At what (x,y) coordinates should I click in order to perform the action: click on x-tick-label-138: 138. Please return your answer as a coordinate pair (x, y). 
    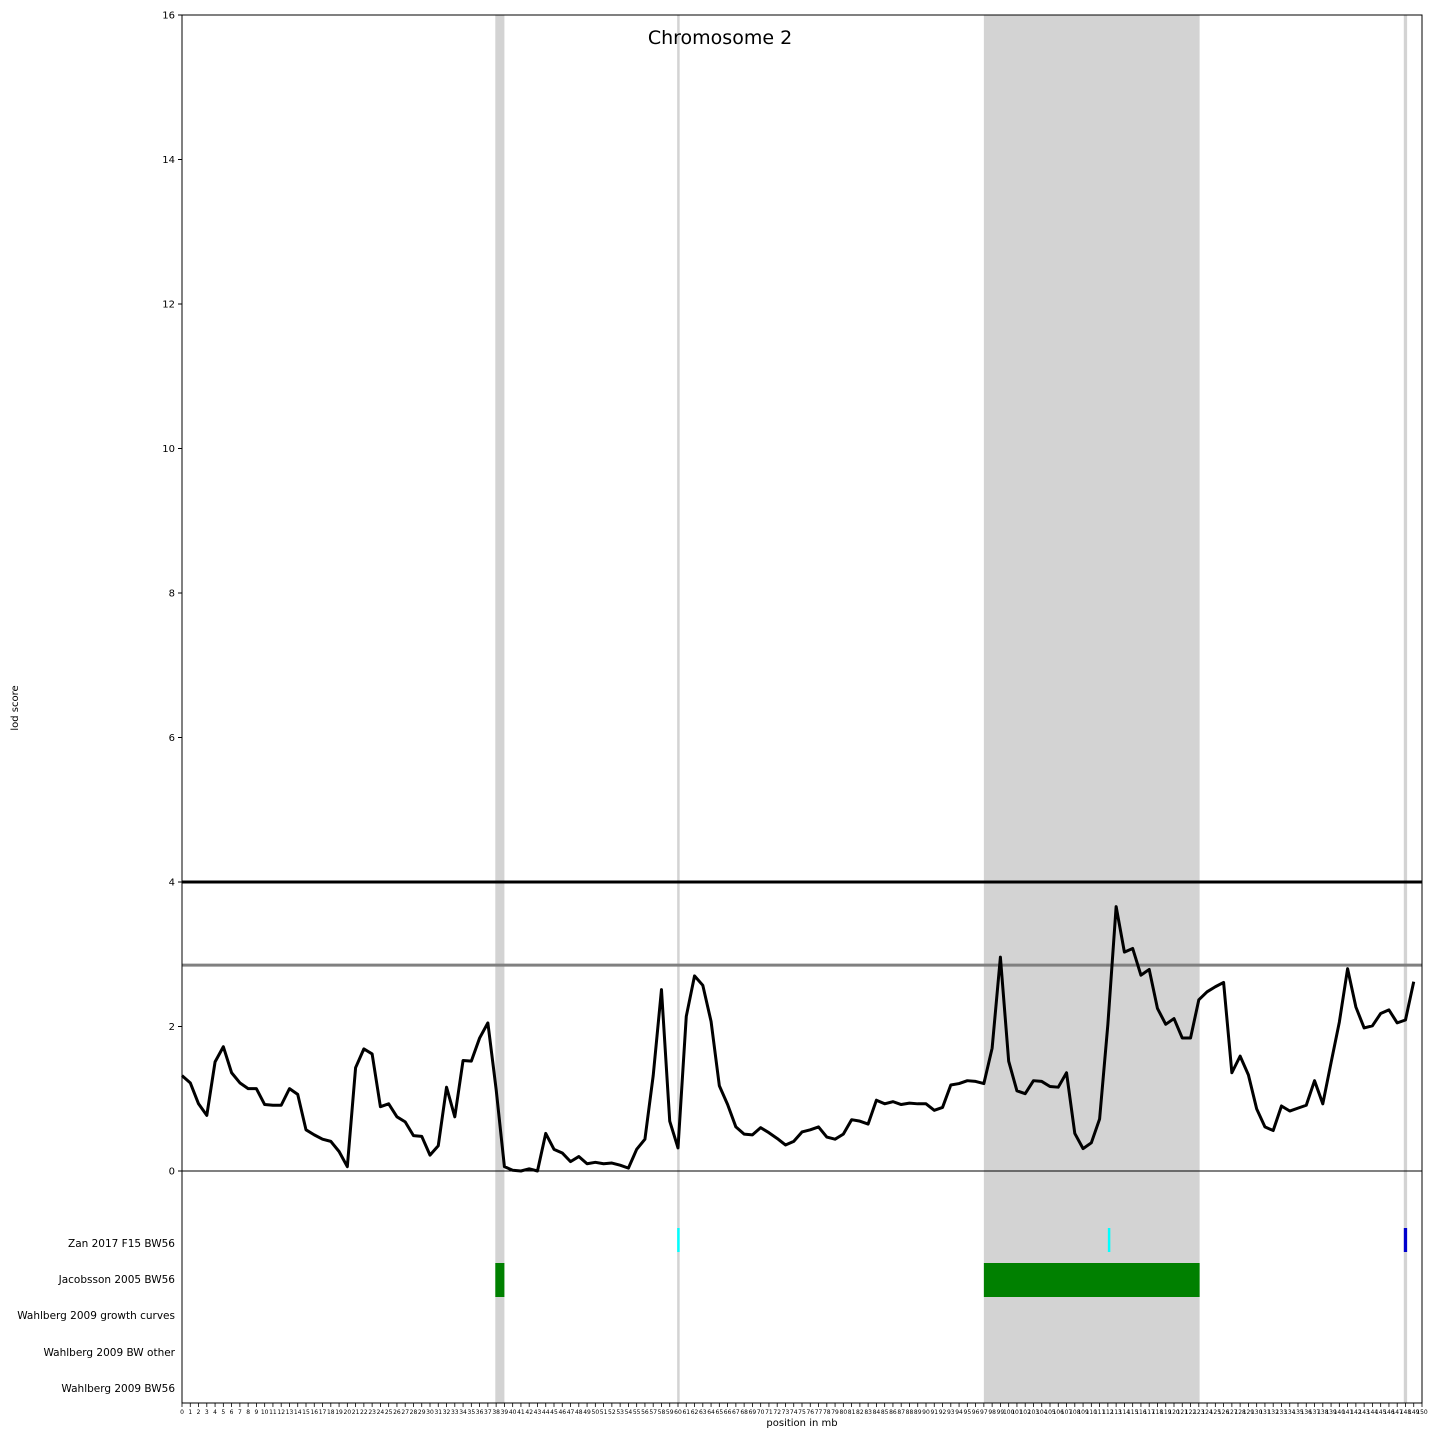
    Looking at the image, I should click on (1323, 1412).